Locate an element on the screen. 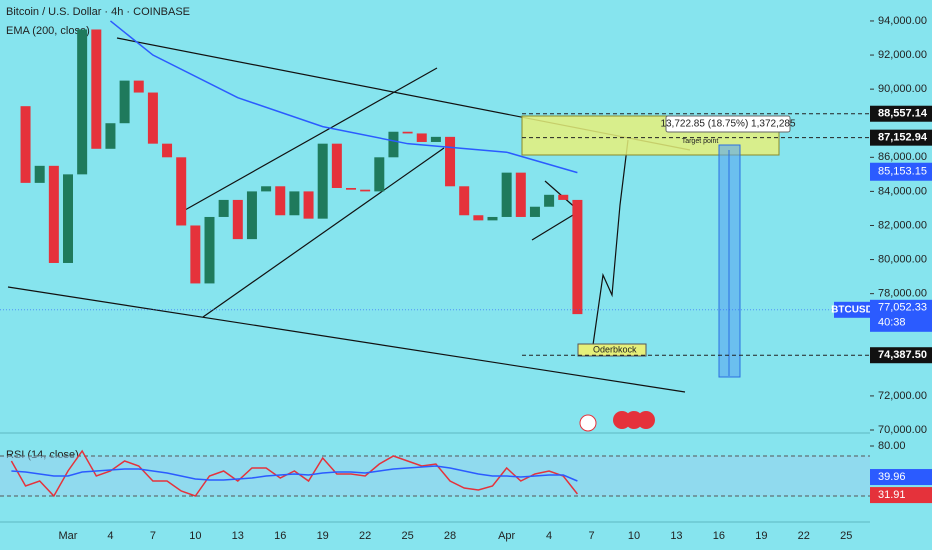  y-tick-label: 82,000.00 is located at coordinates (902, 225).